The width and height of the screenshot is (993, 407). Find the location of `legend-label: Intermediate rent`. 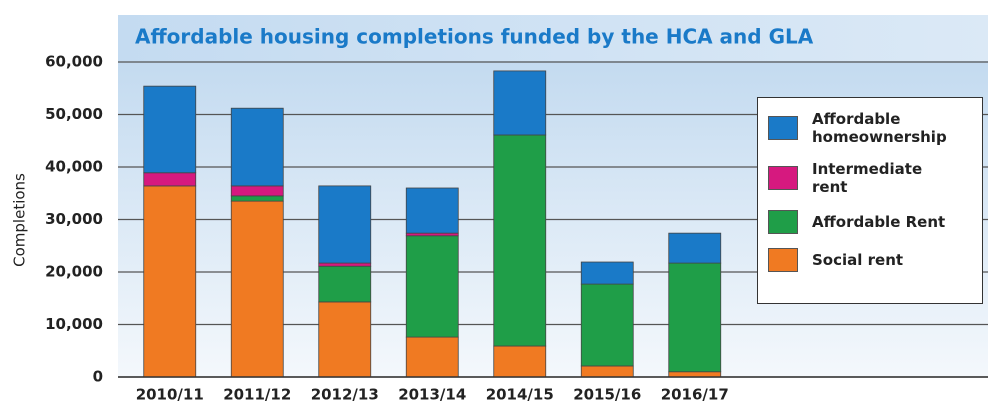

legend-label: Intermediate rent is located at coordinates (867, 178).